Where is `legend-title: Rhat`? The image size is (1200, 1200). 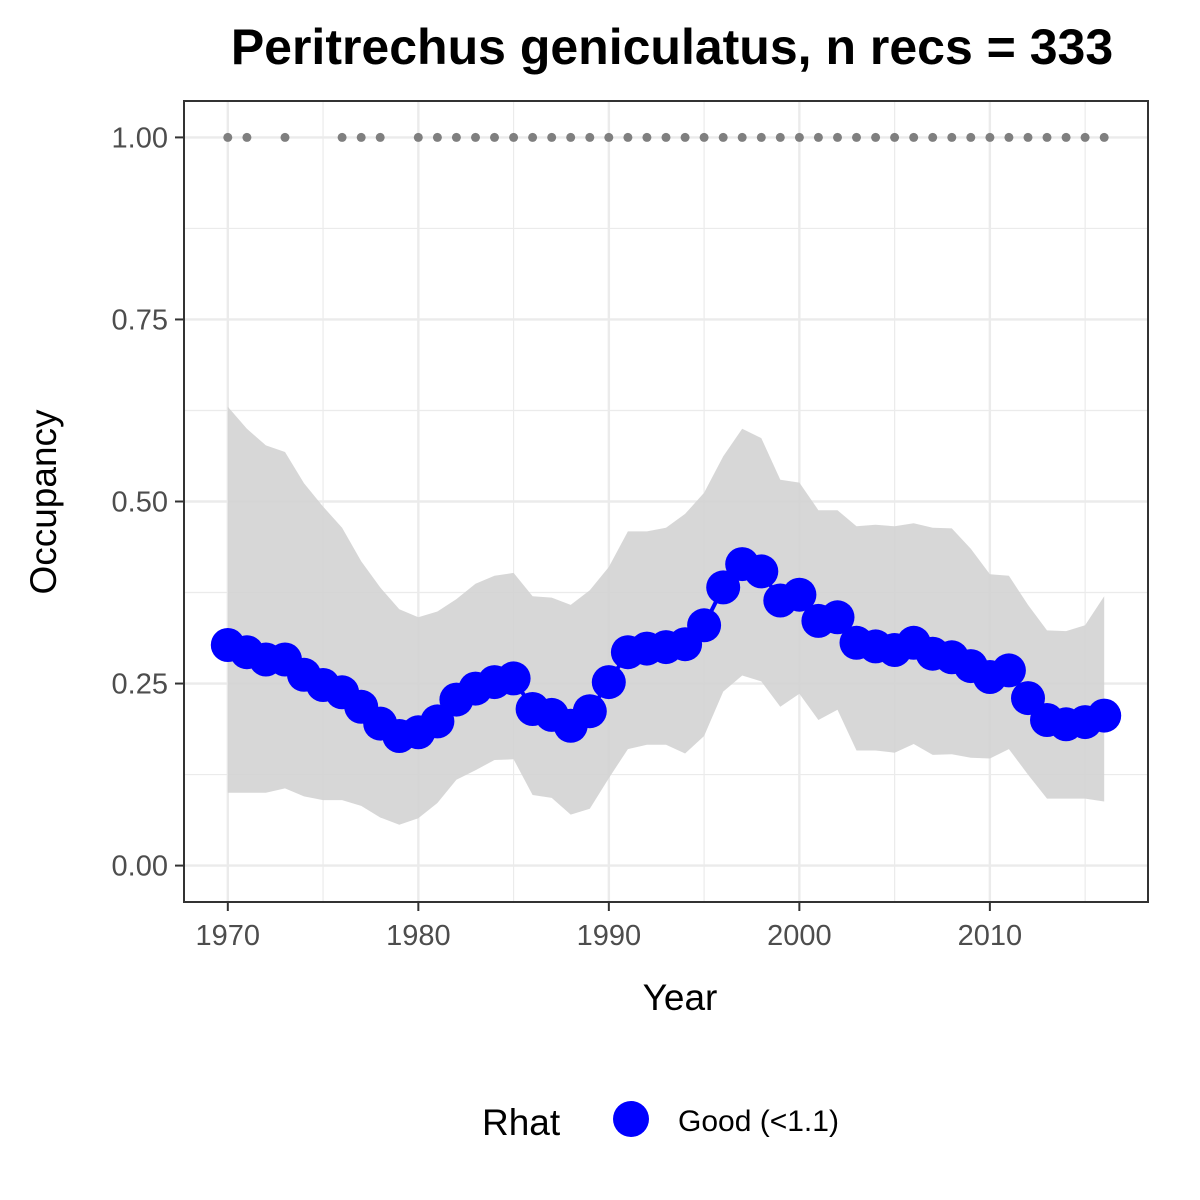
legend-title: Rhat is located at coordinates (521, 1122).